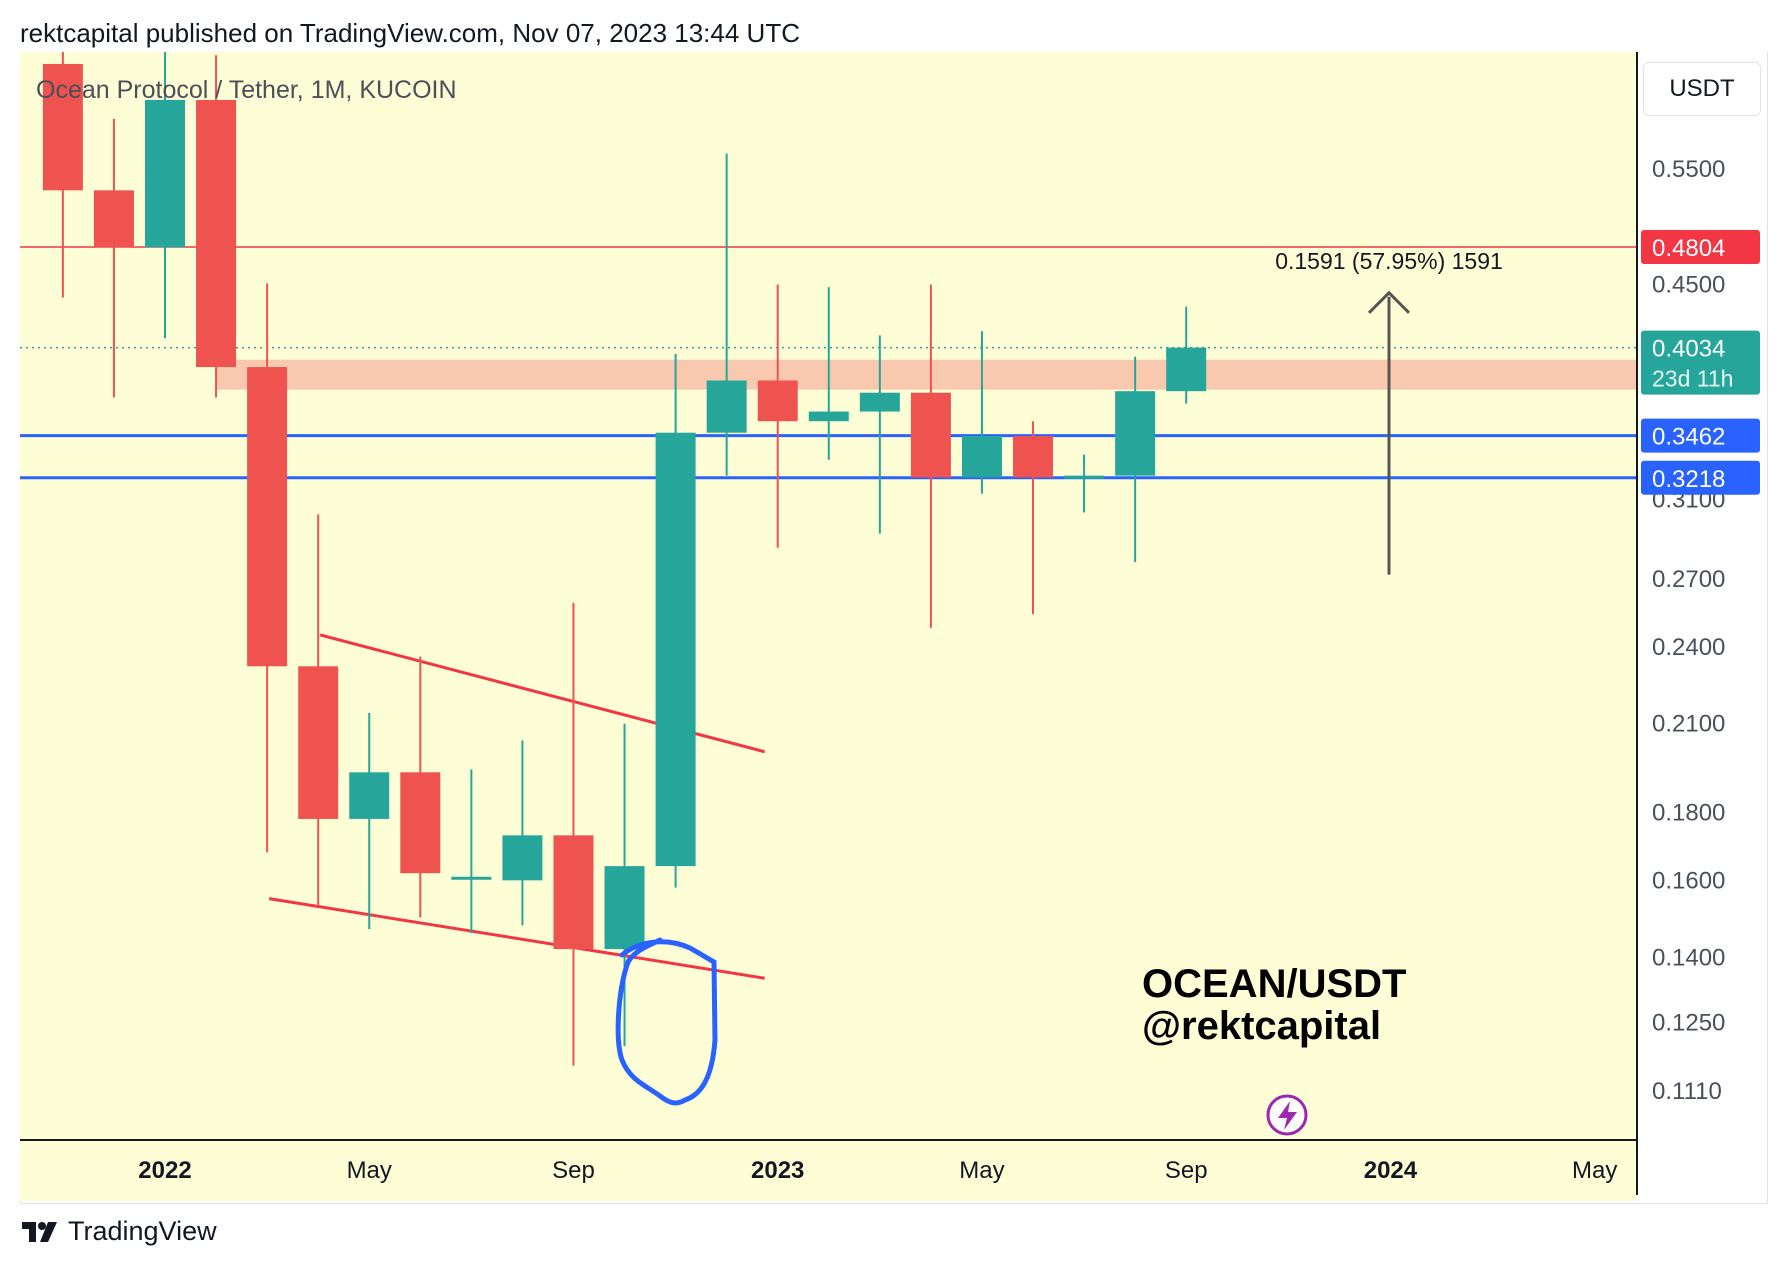 The height and width of the screenshot is (1266, 1786). Describe the element at coordinates (1389, 302) in the screenshot. I see `measure-arrowhead` at that location.